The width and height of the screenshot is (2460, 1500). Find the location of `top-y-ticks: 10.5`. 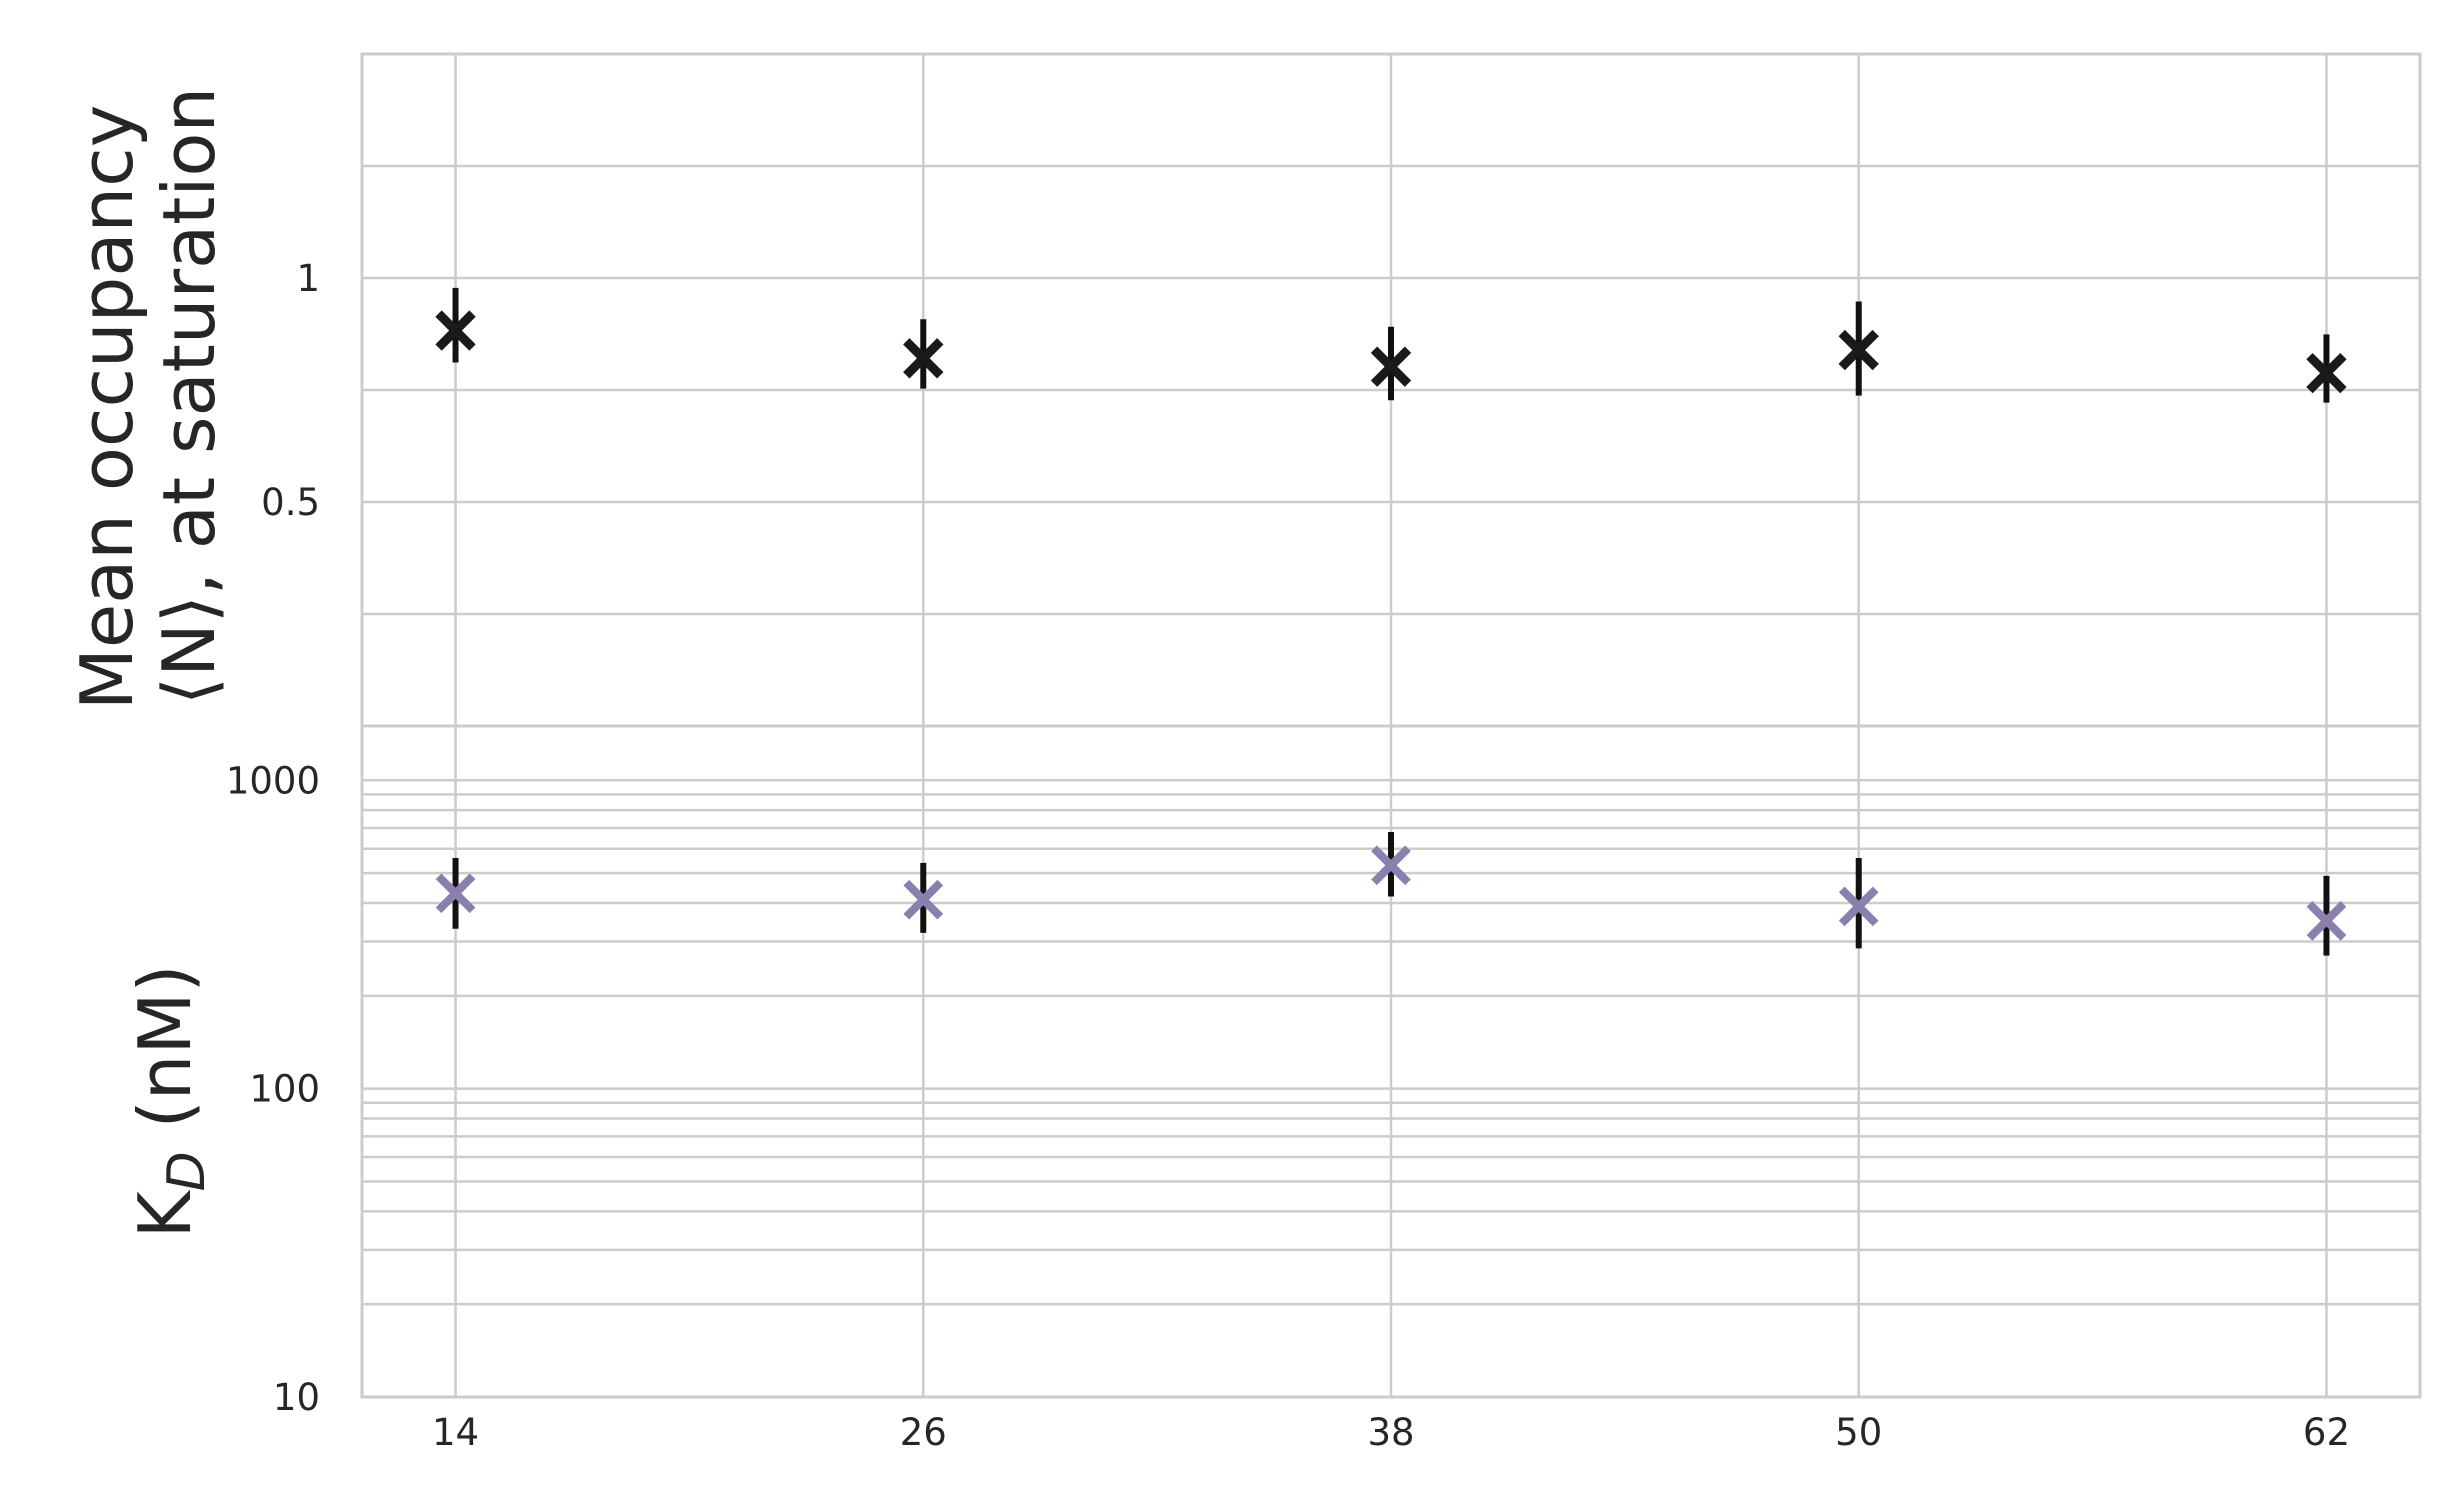

top-y-ticks: 10.5 is located at coordinates (290, 390).